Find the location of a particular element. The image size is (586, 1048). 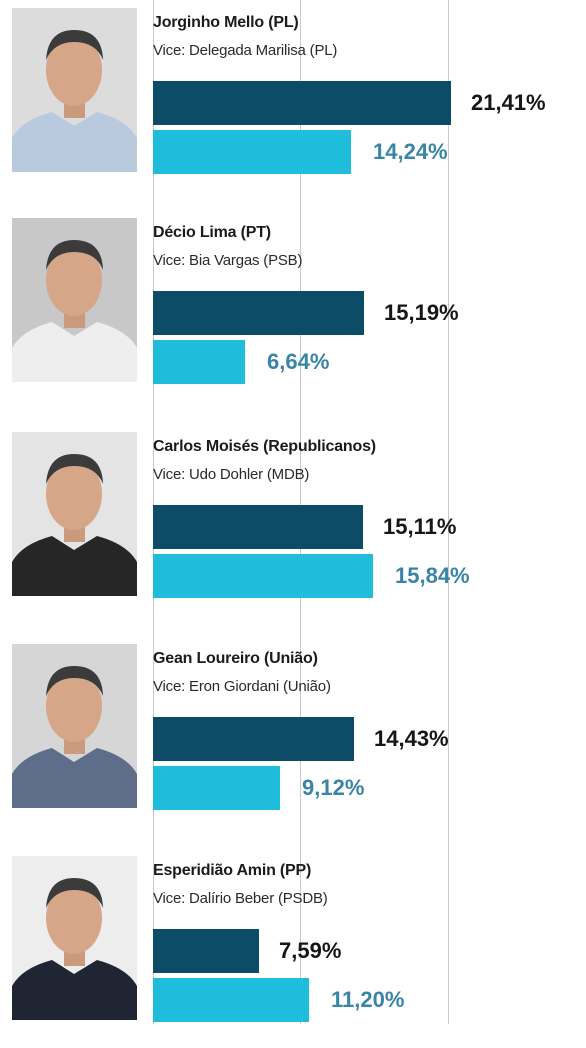

data-label: 11,20% is located at coordinates (368, 999).